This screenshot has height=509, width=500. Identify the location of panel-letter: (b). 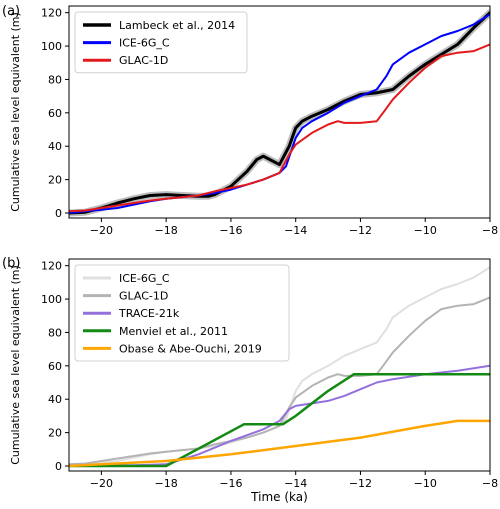
(11, 263).